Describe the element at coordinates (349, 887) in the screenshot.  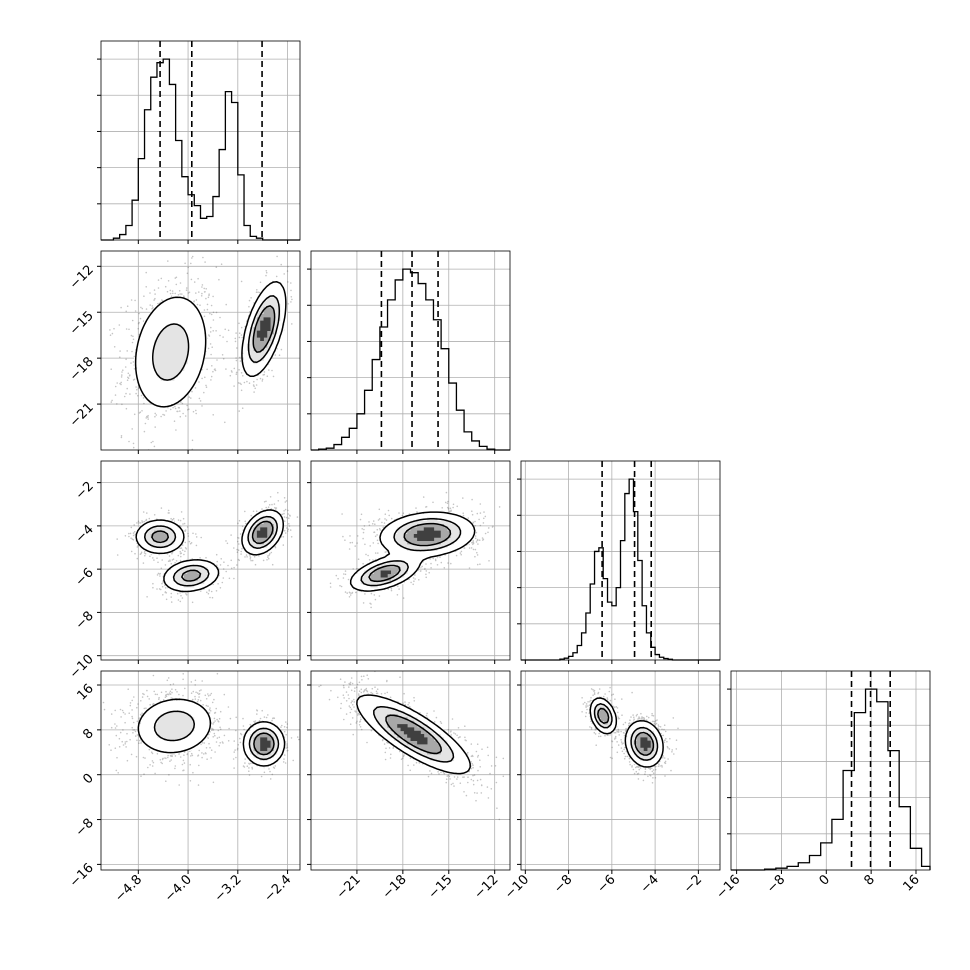
I see `x-tick-label: −21` at that location.